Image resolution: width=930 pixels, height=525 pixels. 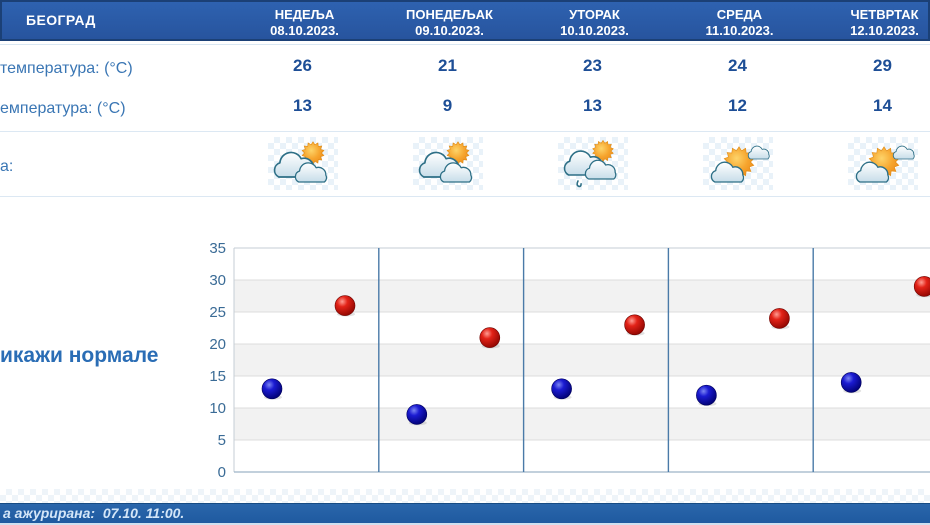 I want to click on svg-text: 30, so click(x=217, y=280).